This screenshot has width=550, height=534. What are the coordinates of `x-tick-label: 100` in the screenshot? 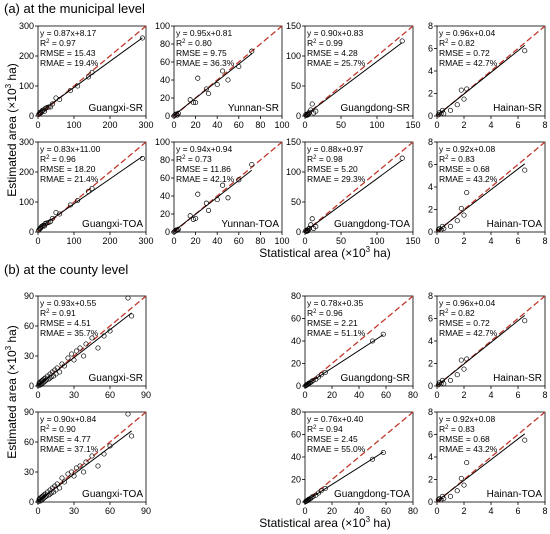 It's located at (376, 241).